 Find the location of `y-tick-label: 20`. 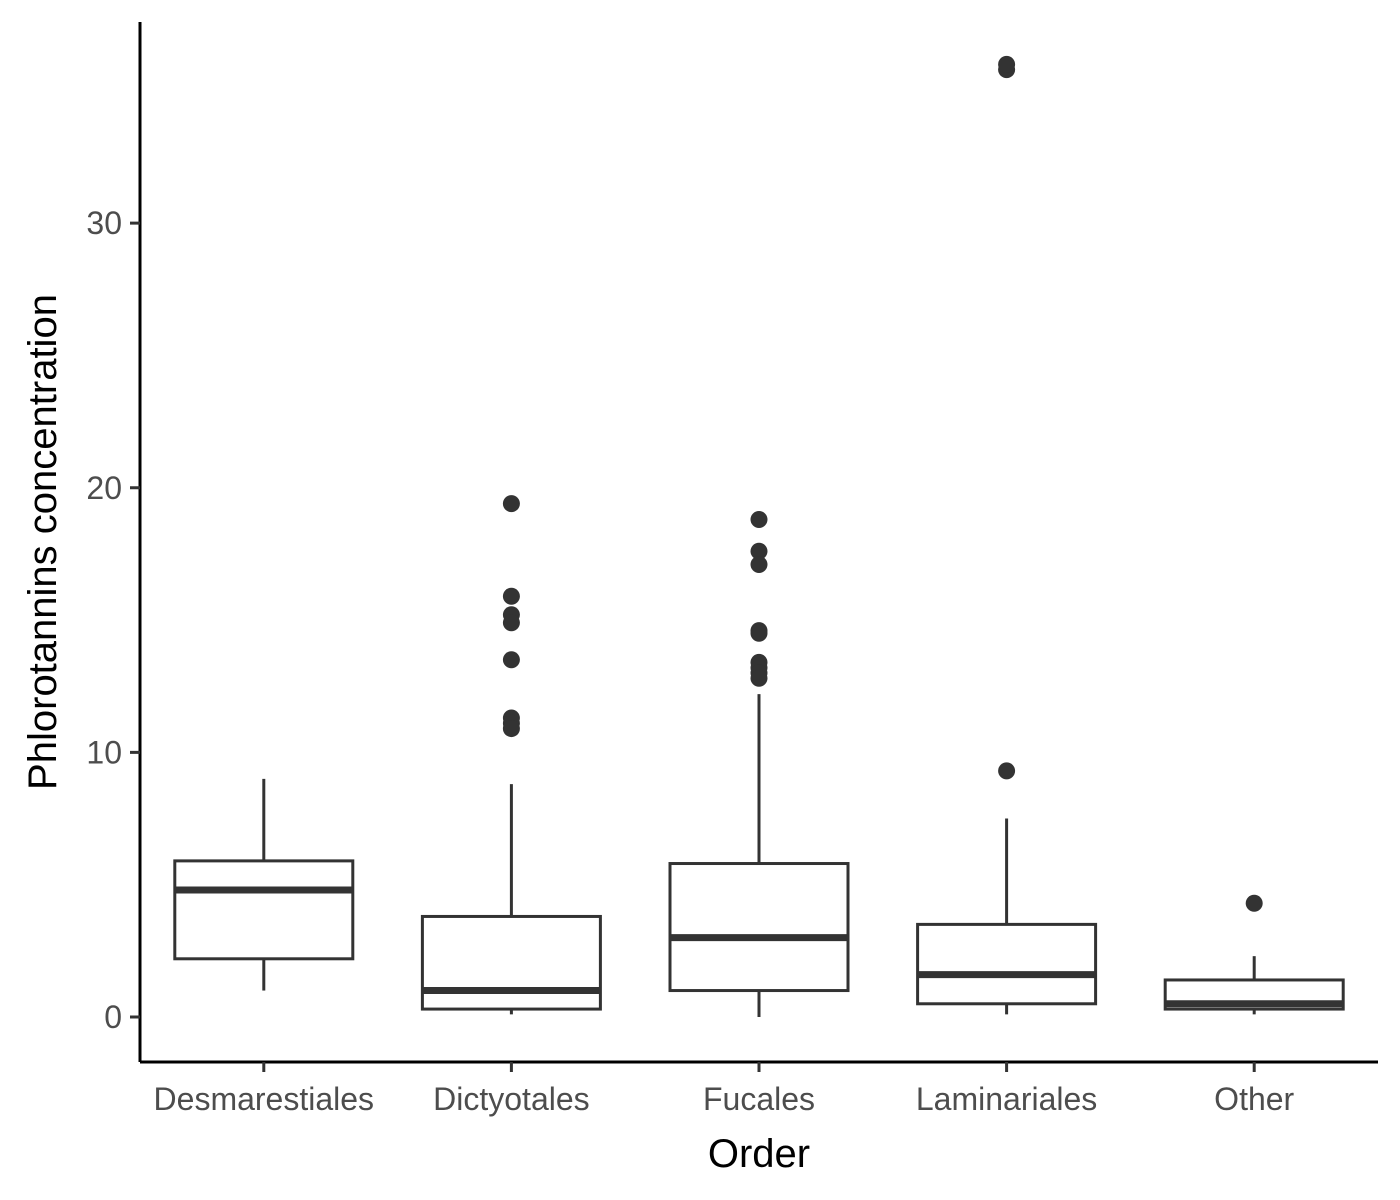

y-tick-label: 20 is located at coordinates (104, 488).